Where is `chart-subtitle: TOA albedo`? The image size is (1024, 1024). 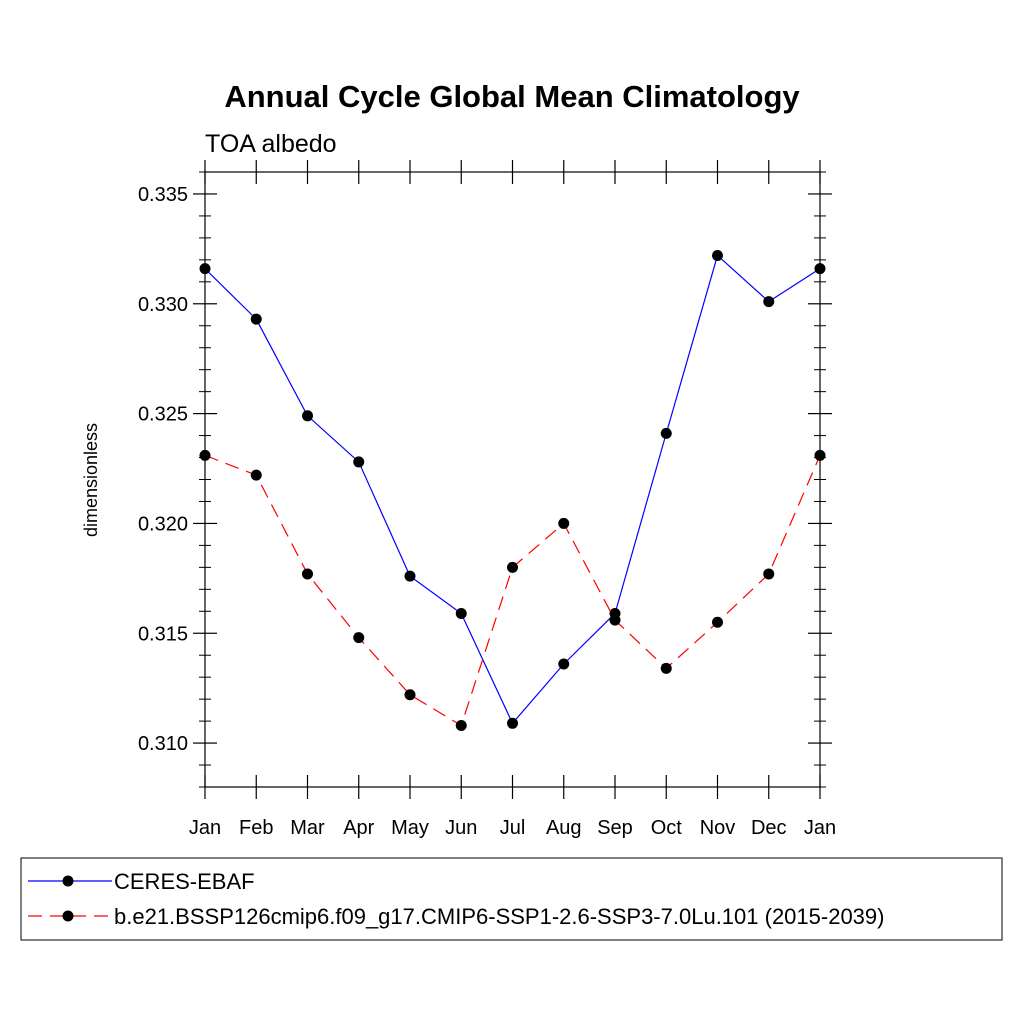
chart-subtitle: TOA albedo is located at coordinates (271, 144).